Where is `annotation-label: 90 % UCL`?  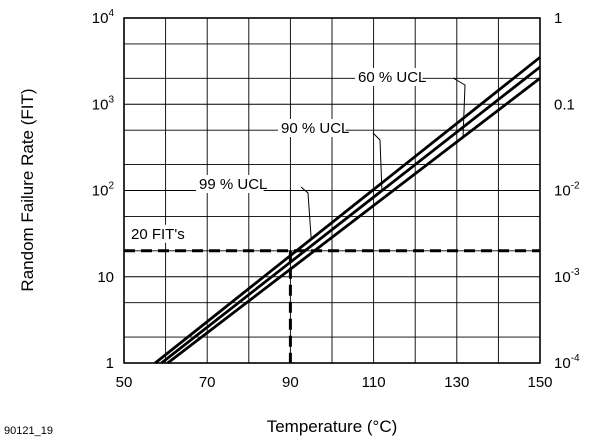
annotation-label: 90 % UCL is located at coordinates (315, 128).